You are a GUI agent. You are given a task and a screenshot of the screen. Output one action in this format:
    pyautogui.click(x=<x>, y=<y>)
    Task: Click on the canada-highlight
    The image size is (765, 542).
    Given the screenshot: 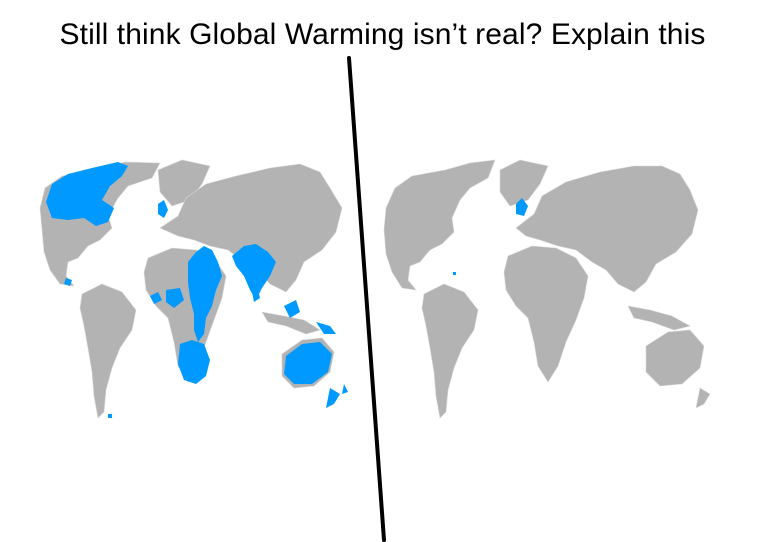 What is the action you would take?
    pyautogui.click(x=87, y=194)
    